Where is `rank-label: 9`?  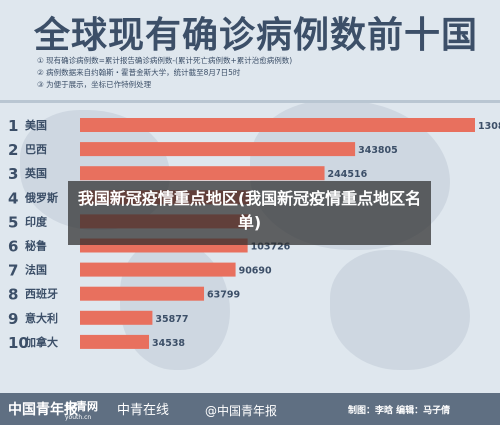
rank-label: 9 is located at coordinates (13, 319).